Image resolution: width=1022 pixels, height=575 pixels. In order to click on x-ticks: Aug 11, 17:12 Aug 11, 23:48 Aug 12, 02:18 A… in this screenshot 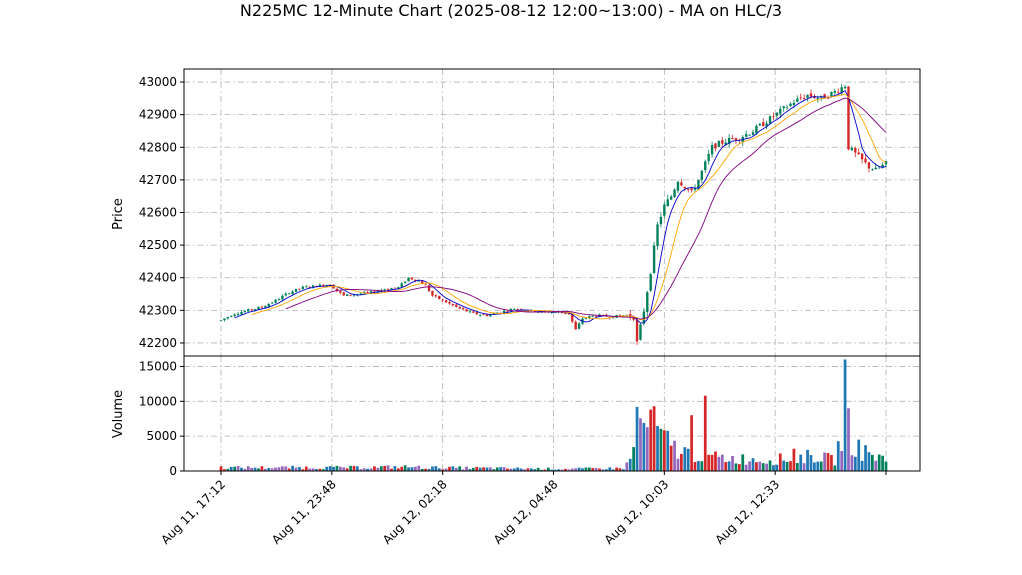, I will do `click(522, 509)`.